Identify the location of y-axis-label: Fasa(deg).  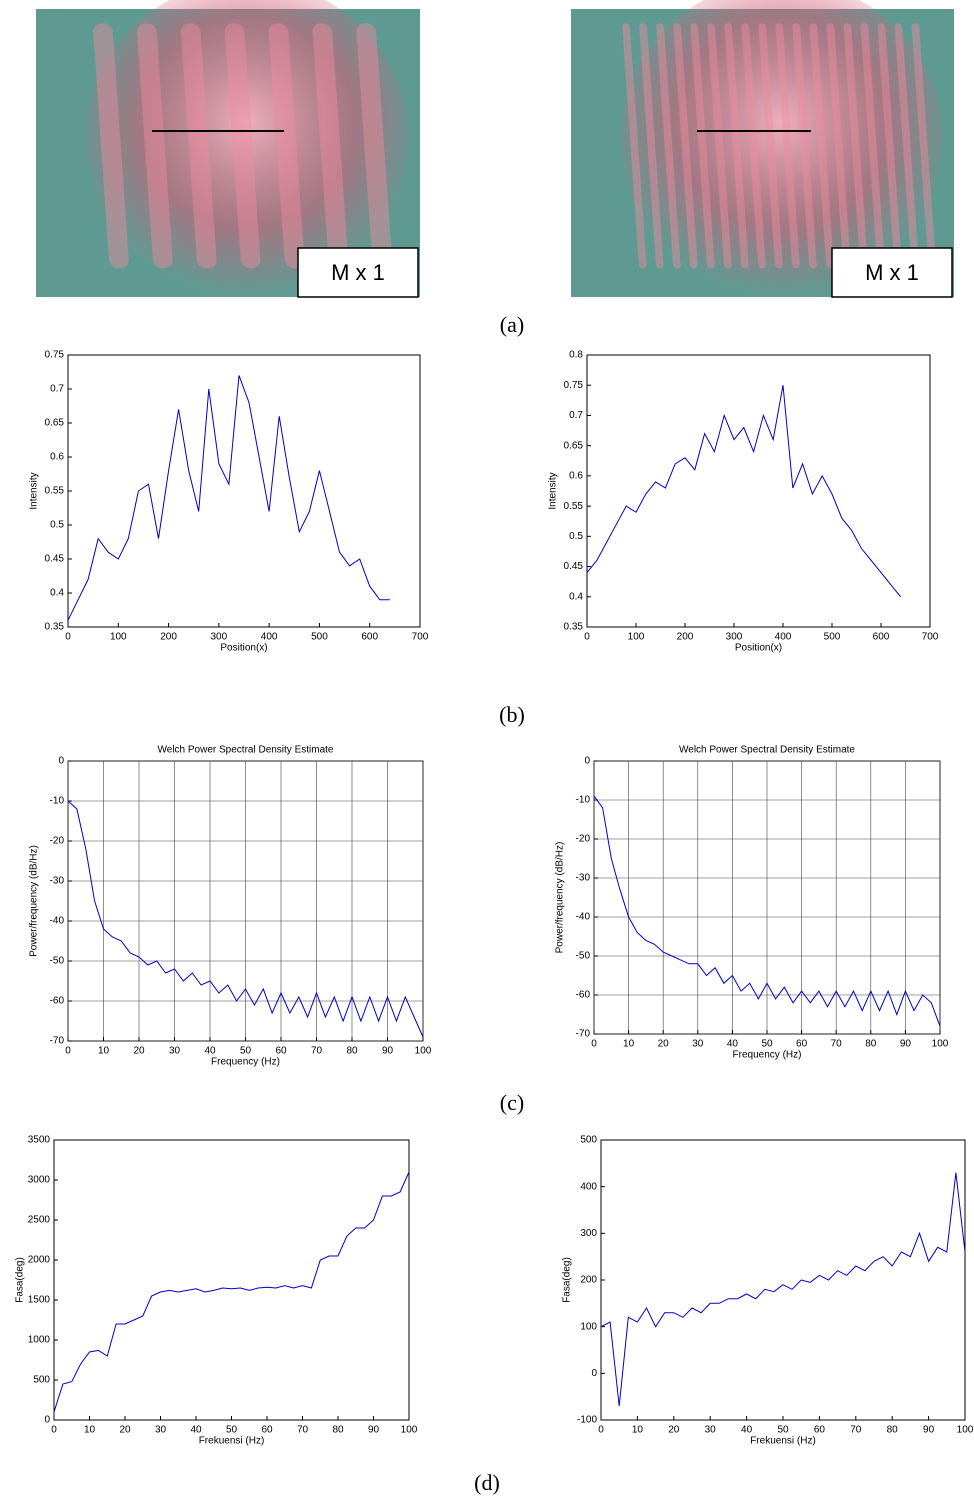
(20, 1280).